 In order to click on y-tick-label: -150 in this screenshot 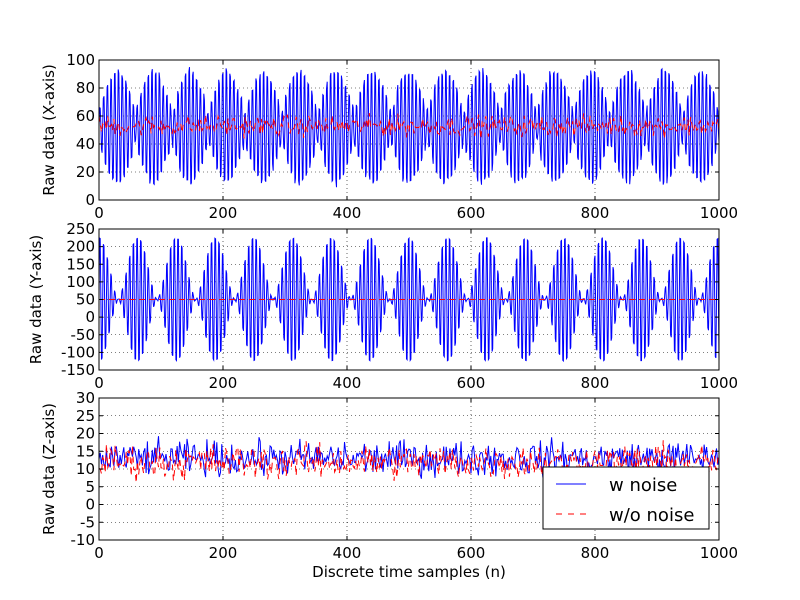, I will do `click(78, 370)`.